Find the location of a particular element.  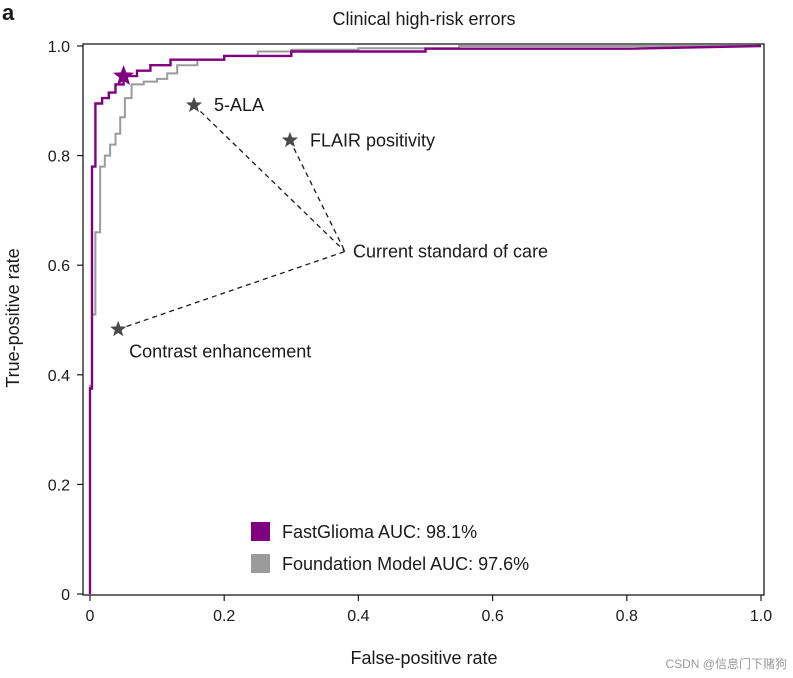

y-tick-label: 0.8 is located at coordinates (59, 157).